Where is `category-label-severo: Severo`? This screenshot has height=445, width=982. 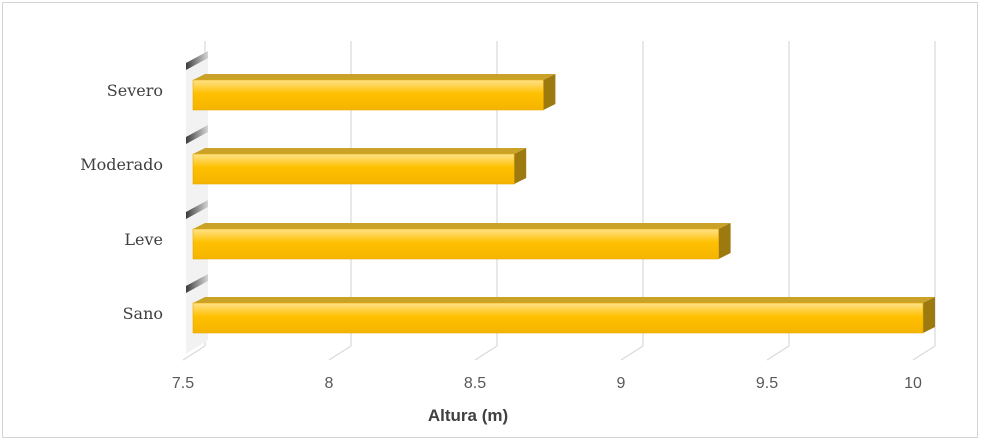 category-label-severo: Severo is located at coordinates (135, 90).